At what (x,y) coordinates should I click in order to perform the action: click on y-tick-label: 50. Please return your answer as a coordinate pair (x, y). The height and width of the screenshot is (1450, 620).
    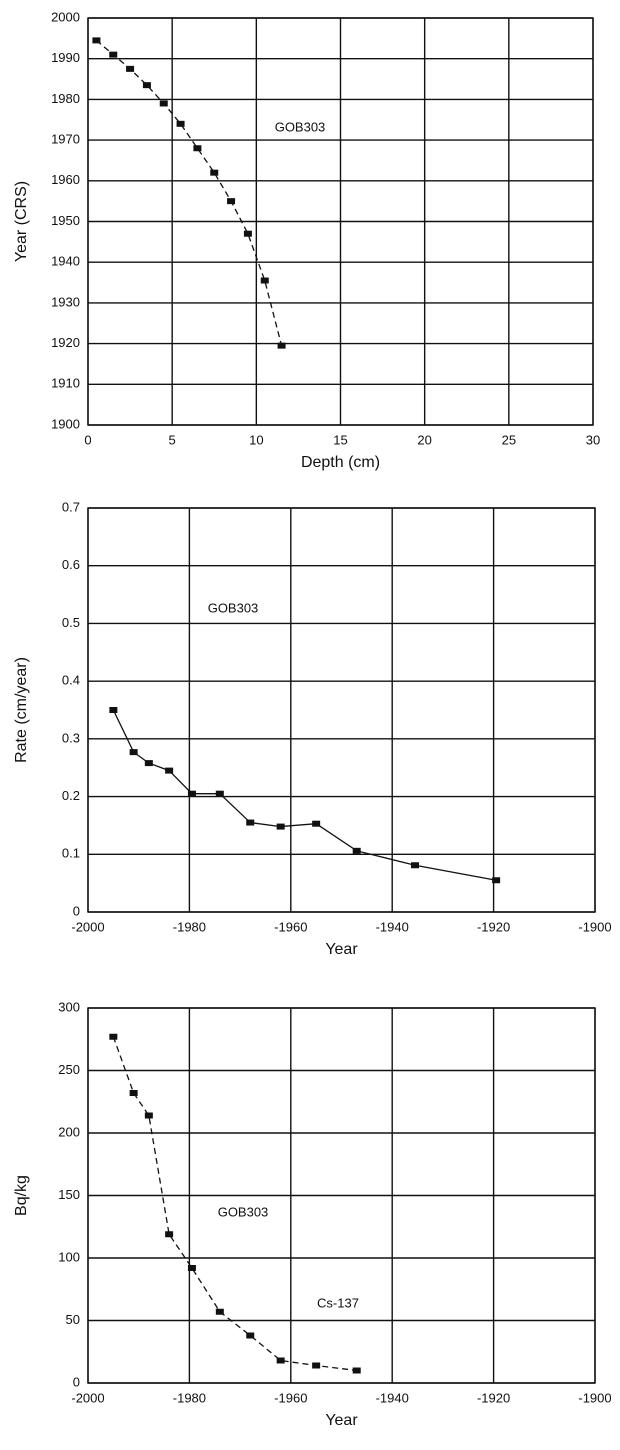
    Looking at the image, I should click on (73, 1319).